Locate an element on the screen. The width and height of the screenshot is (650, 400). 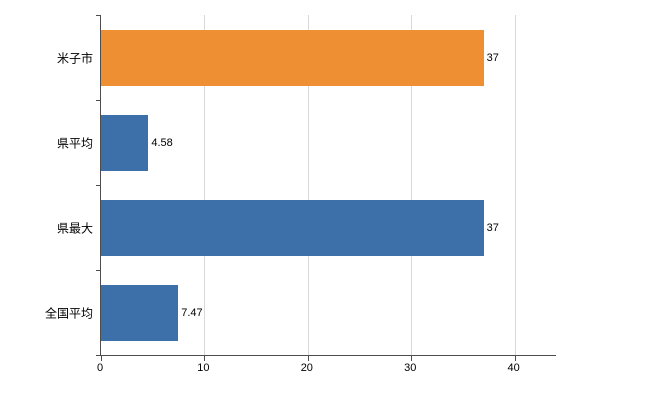
category-label: 全国平均 is located at coordinates (68, 313).